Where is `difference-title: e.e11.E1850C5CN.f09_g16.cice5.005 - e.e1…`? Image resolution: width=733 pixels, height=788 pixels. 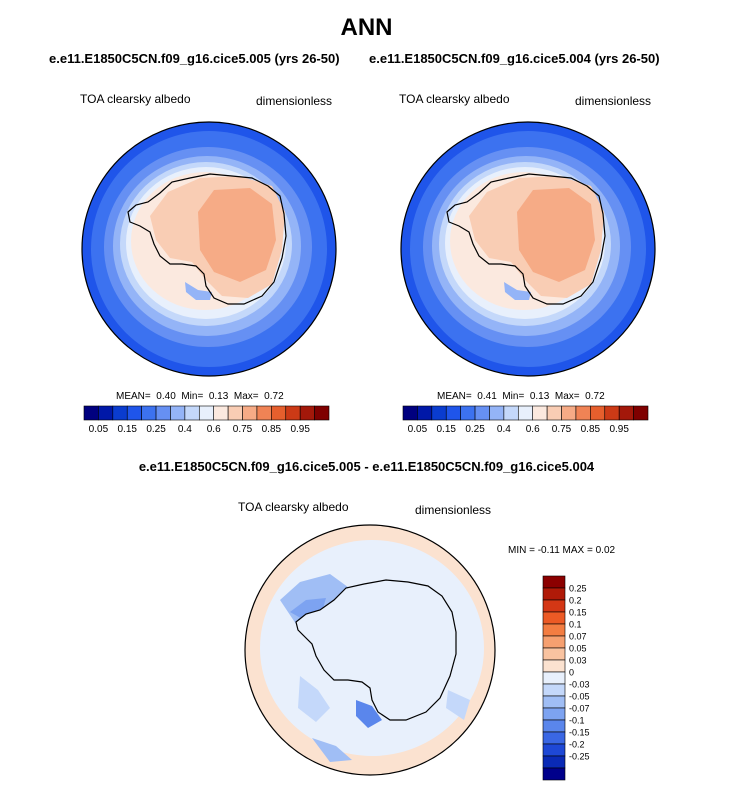 difference-title: e.e11.E1850C5CN.f09_g16.cice5.005 - e.e1… is located at coordinates (366, 466).